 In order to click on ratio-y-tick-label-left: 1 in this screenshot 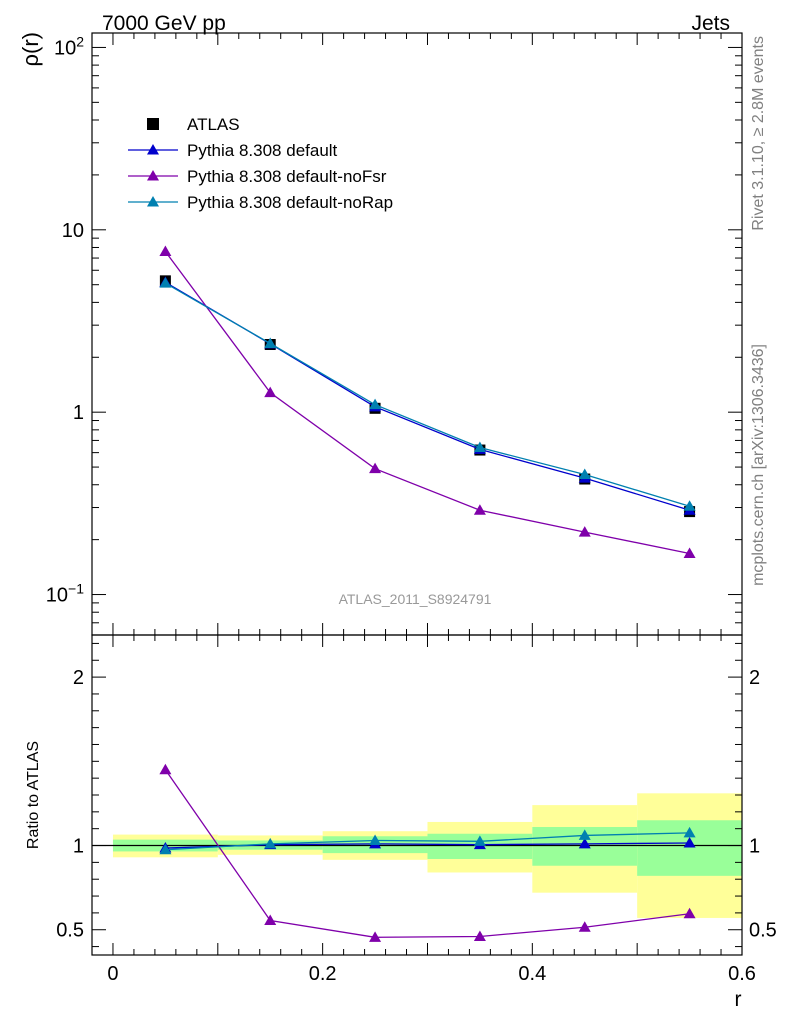, I will do `click(78, 847)`.